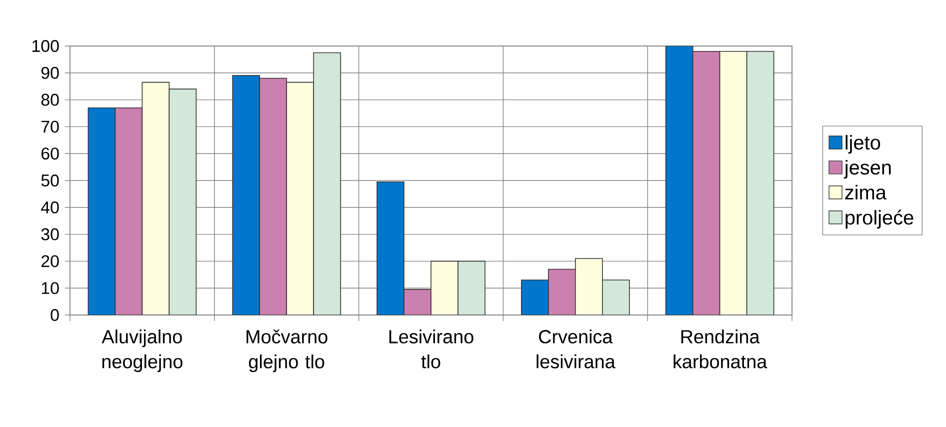  Describe the element at coordinates (50, 207) in the screenshot. I see `y-tick-label: 40` at that location.